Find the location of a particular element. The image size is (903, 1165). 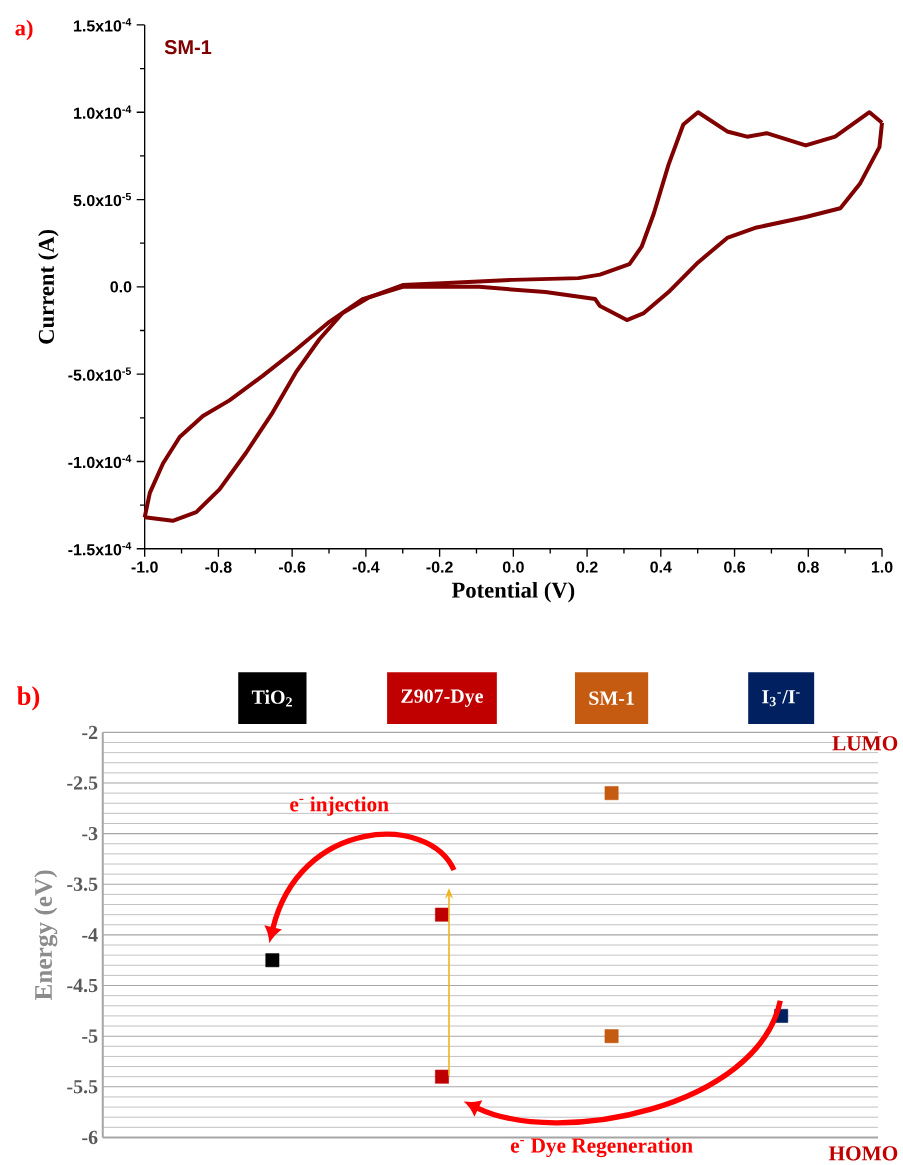

y-tick-label: 0.0 is located at coordinates (121, 287).